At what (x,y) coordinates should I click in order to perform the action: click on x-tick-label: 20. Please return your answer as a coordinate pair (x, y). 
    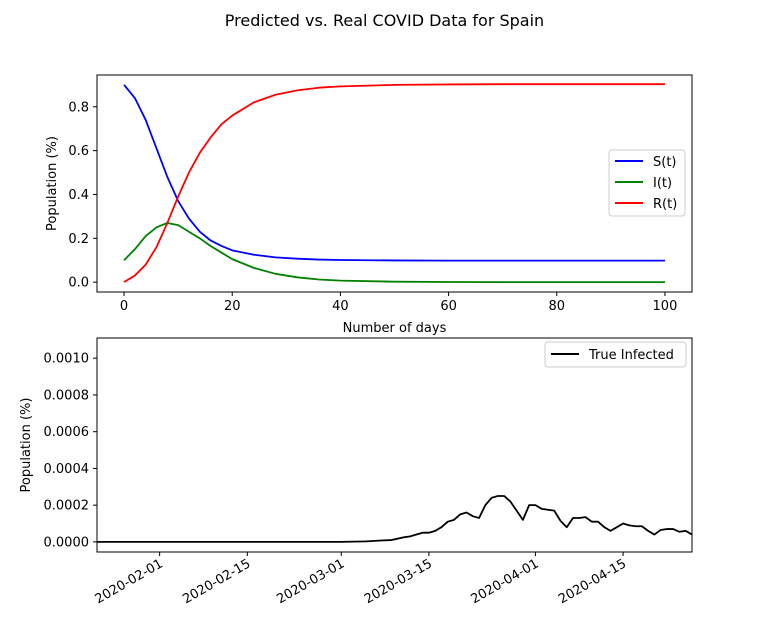
    Looking at the image, I should click on (232, 306).